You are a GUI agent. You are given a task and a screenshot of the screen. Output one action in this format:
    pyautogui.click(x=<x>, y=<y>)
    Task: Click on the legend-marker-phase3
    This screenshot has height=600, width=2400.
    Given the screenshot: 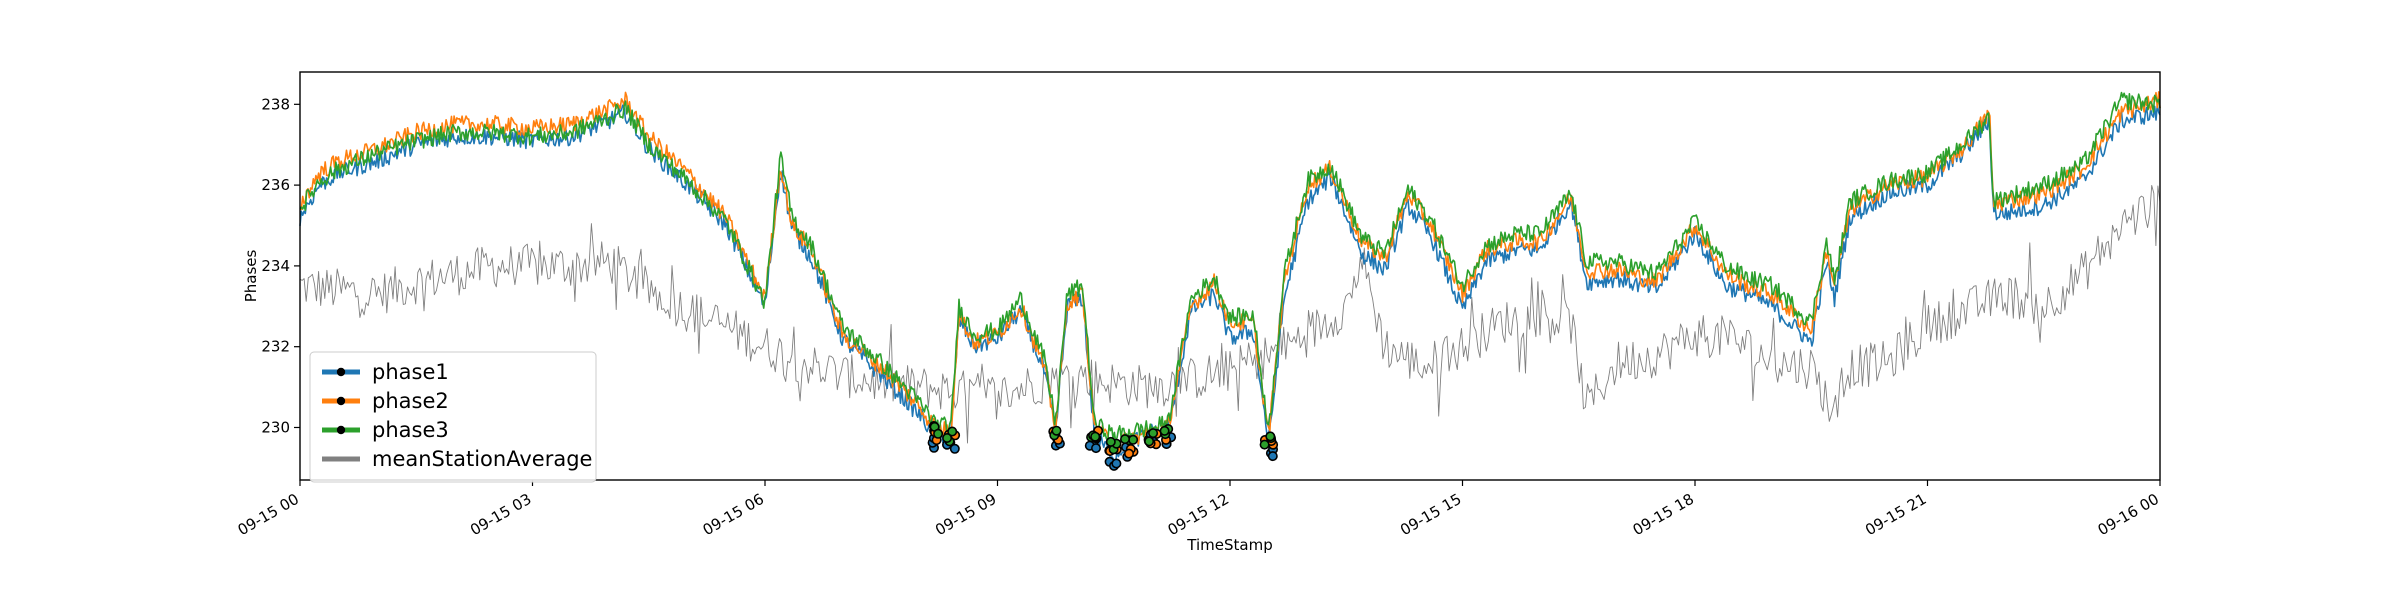 What is the action you would take?
    pyautogui.click(x=341, y=430)
    